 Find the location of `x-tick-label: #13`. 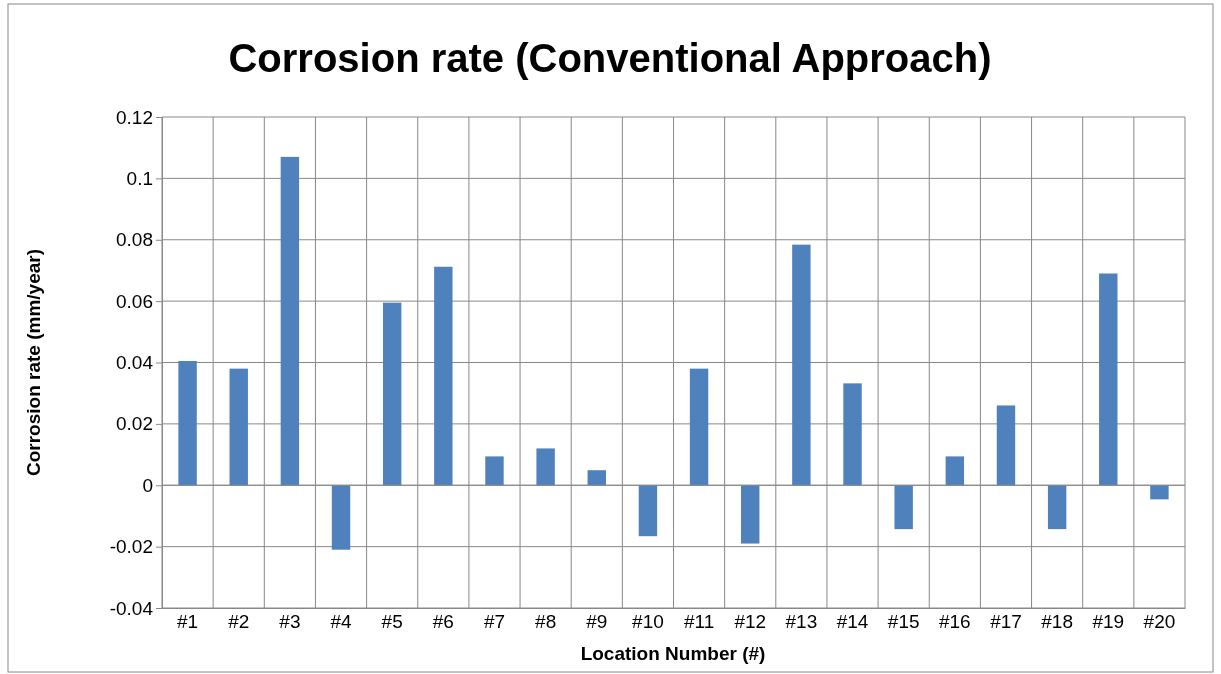

x-tick-label: #13 is located at coordinates (801, 622).